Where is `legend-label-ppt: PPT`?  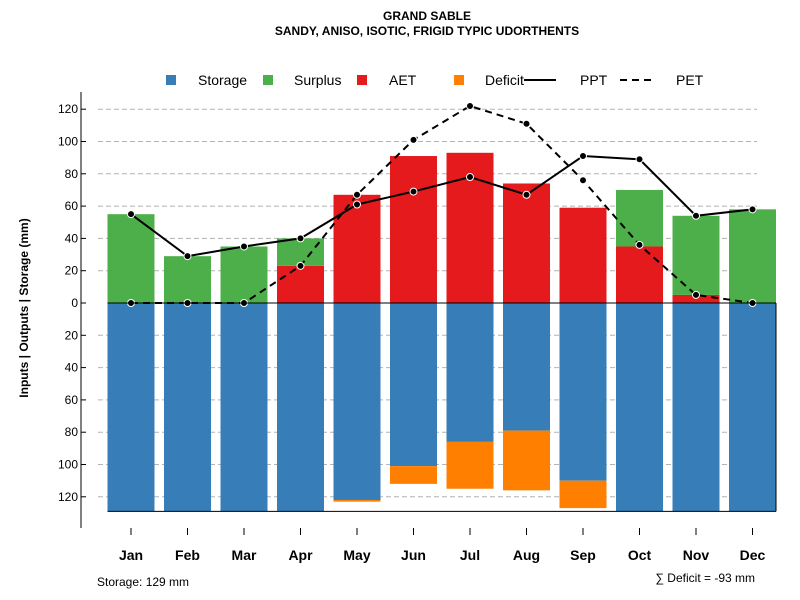
legend-label-ppt: PPT is located at coordinates (594, 80).